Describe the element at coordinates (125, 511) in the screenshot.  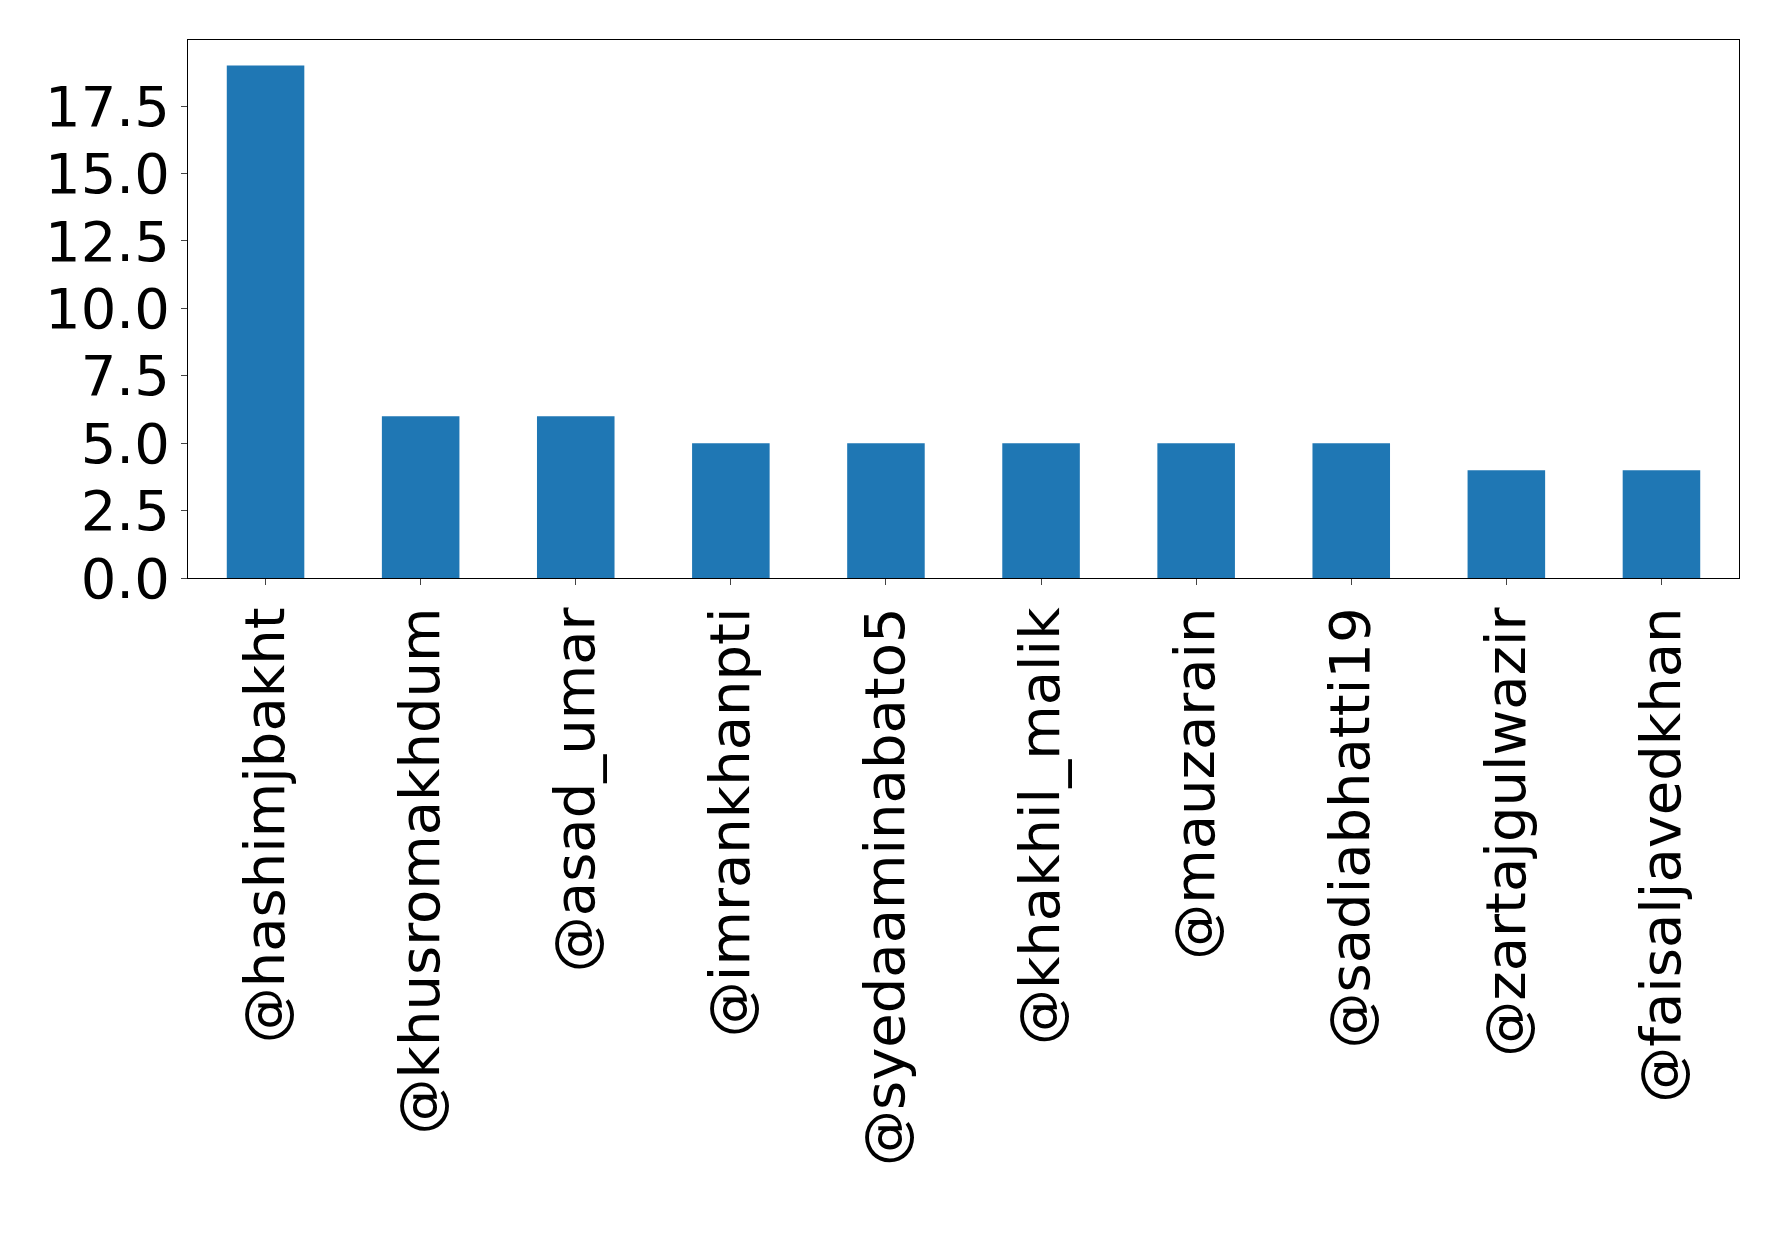
I see `y-tick-label: 2.5` at that location.